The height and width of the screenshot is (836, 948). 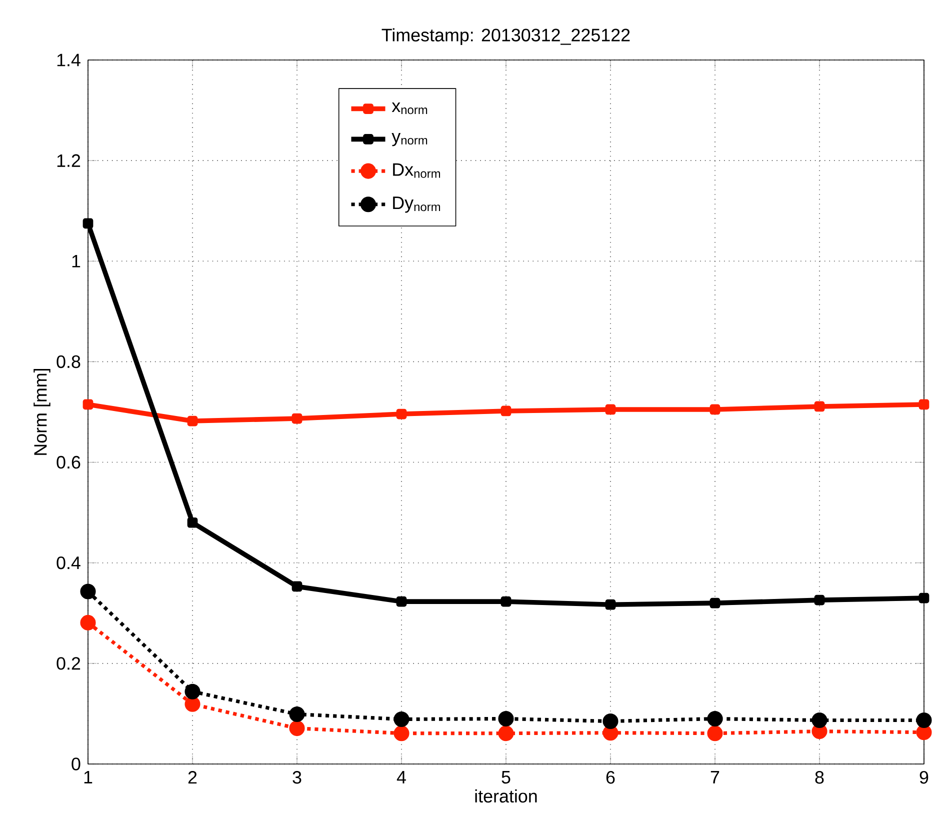 What do you see at coordinates (192, 777) in the screenshot?
I see `x-tick-label: 2` at bounding box center [192, 777].